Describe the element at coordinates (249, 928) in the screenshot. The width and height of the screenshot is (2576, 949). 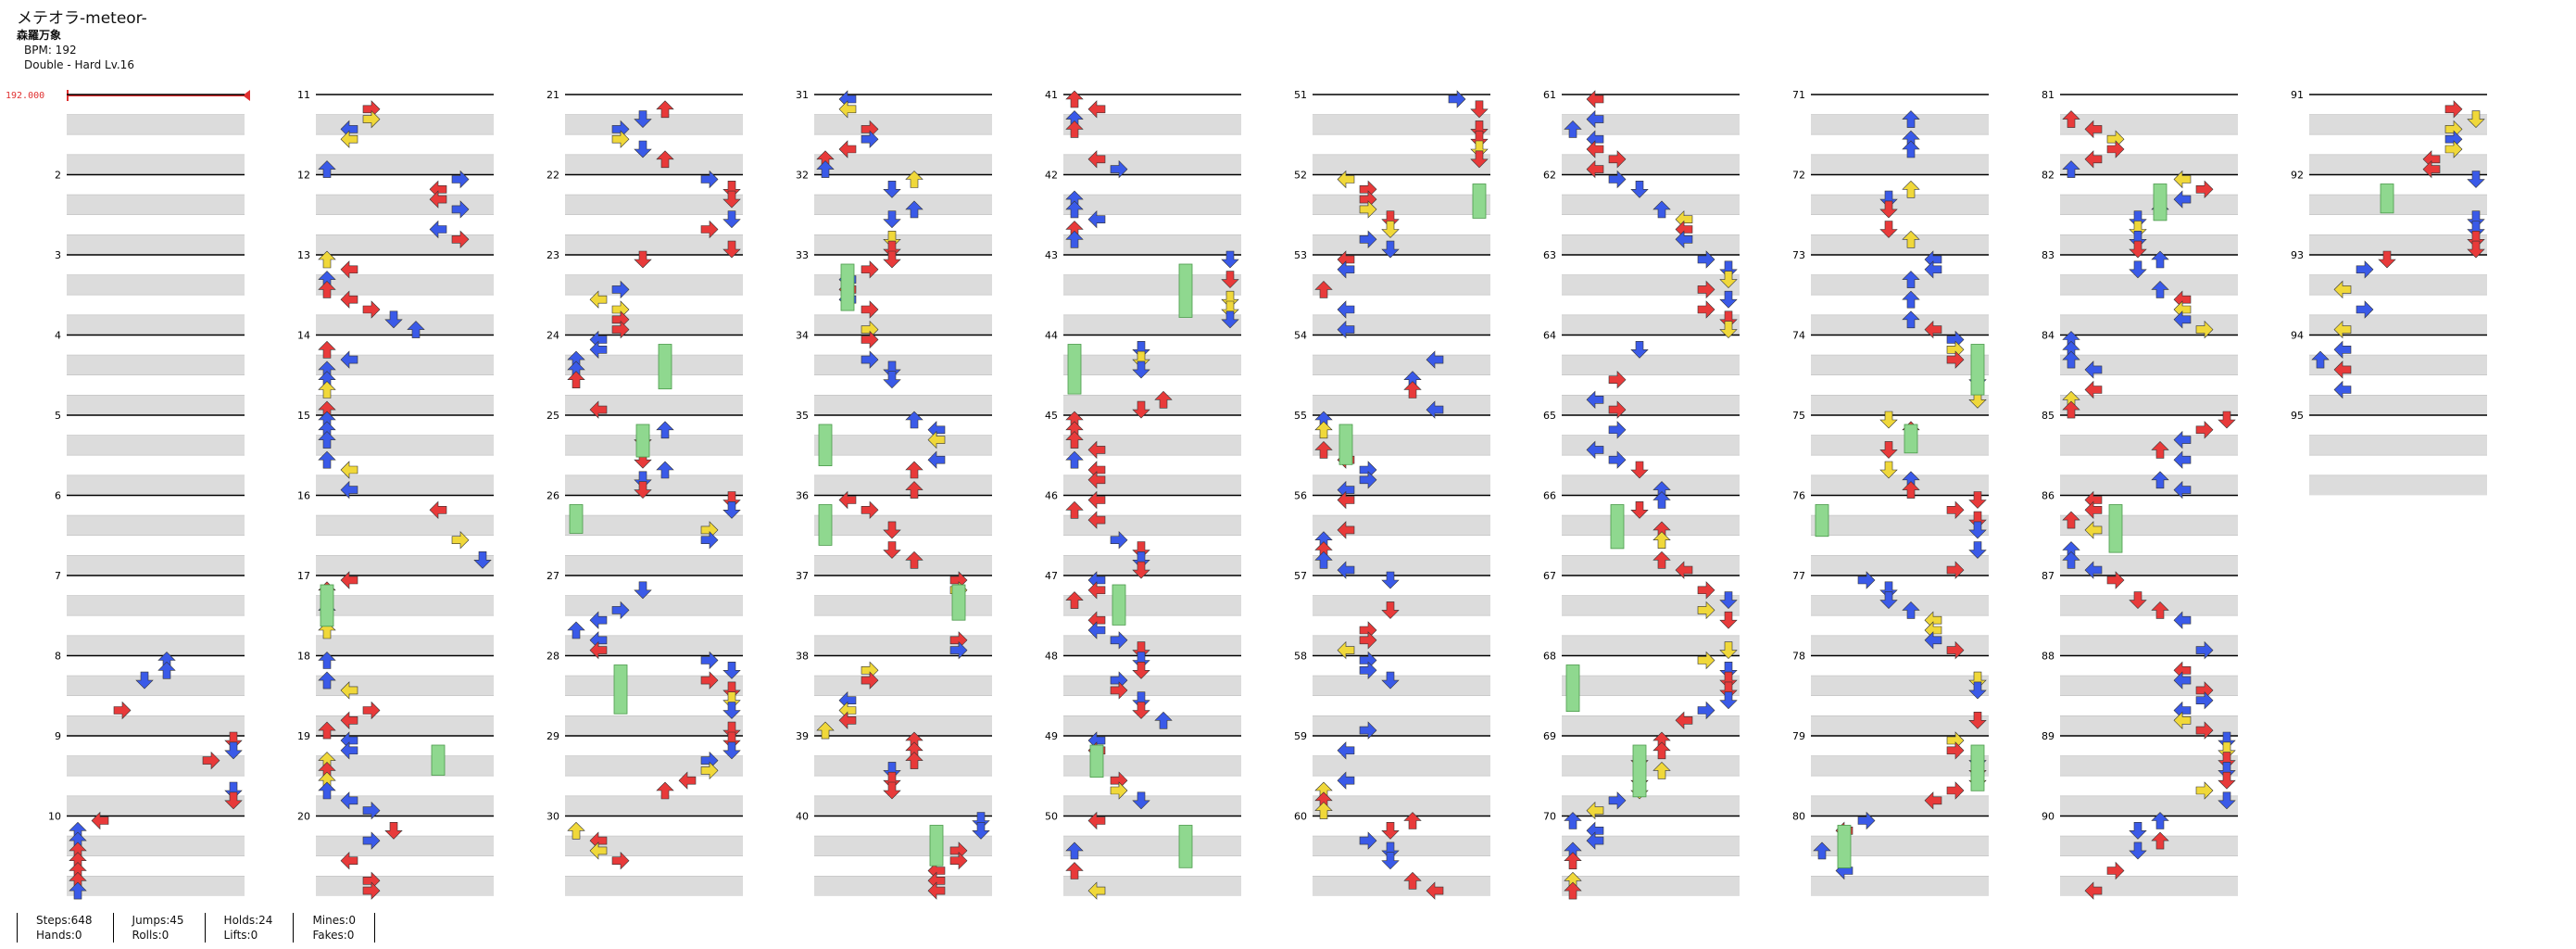
I see `stat-column: Holds:24 Lifts:0` at that location.